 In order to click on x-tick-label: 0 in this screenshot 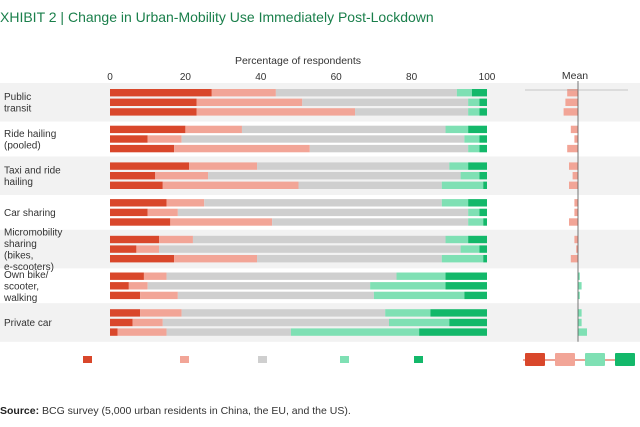, I will do `click(110, 77)`.